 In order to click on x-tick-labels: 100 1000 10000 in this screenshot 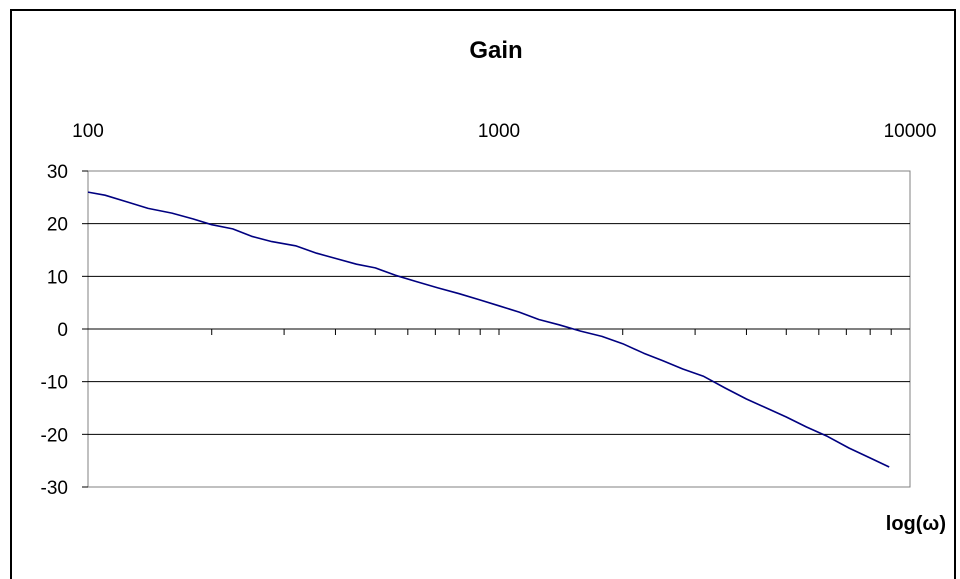, I will do `click(504, 131)`.